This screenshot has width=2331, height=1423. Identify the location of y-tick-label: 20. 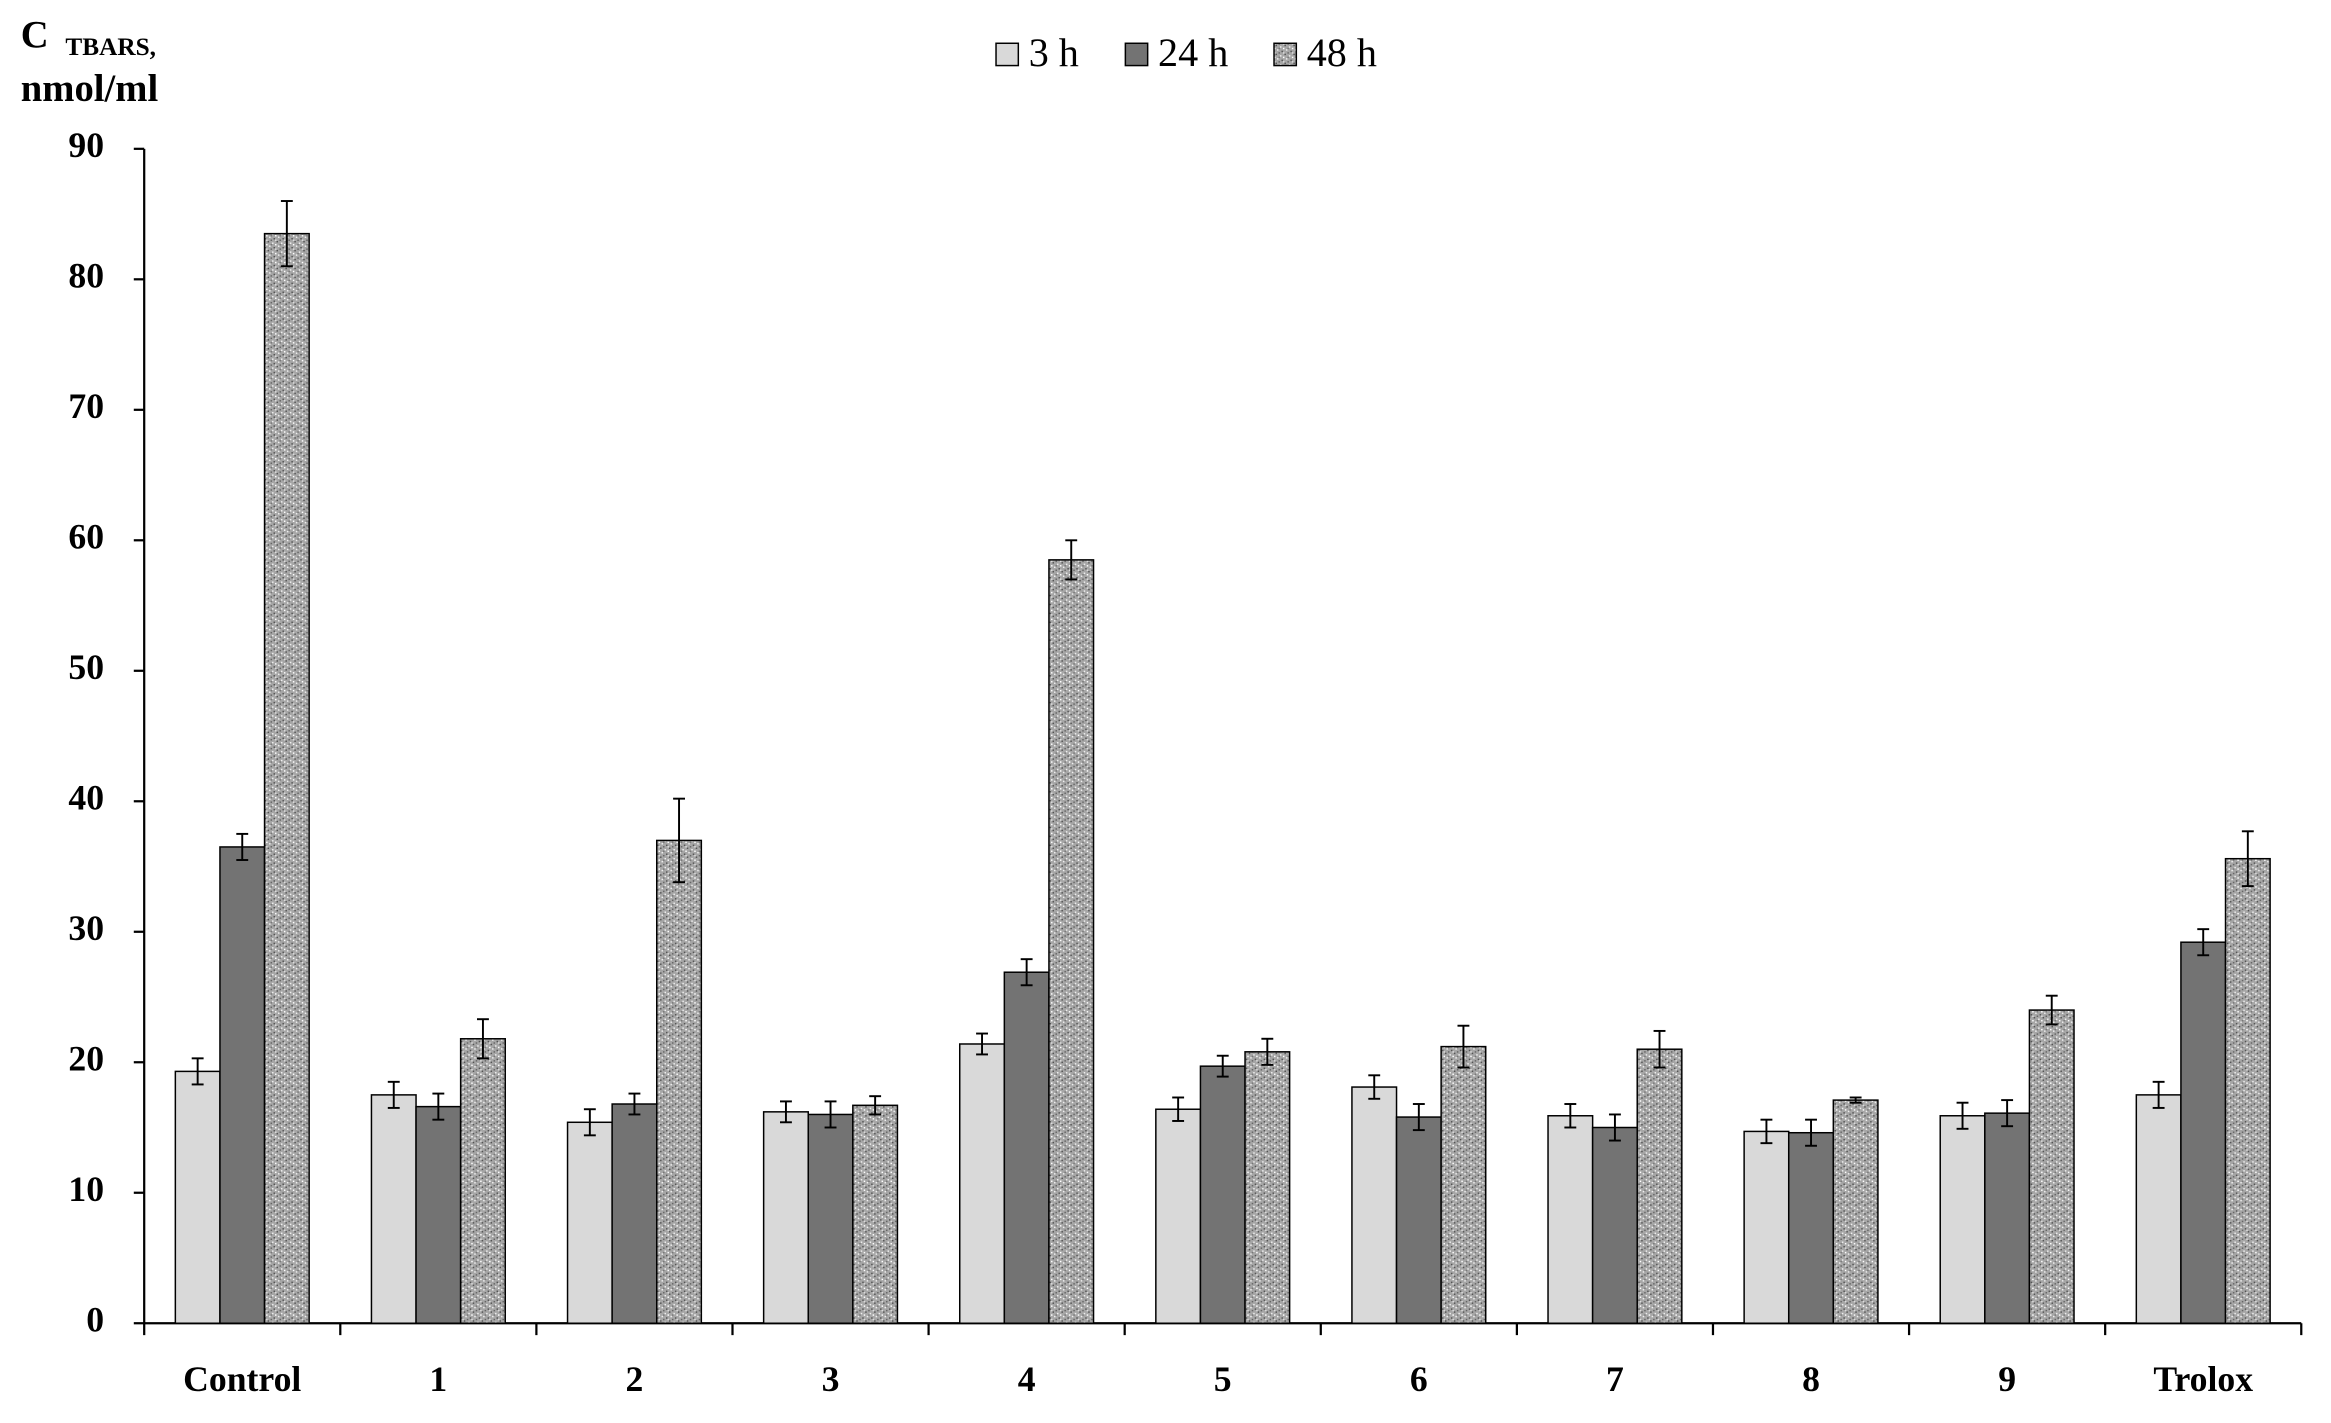
(86, 1058).